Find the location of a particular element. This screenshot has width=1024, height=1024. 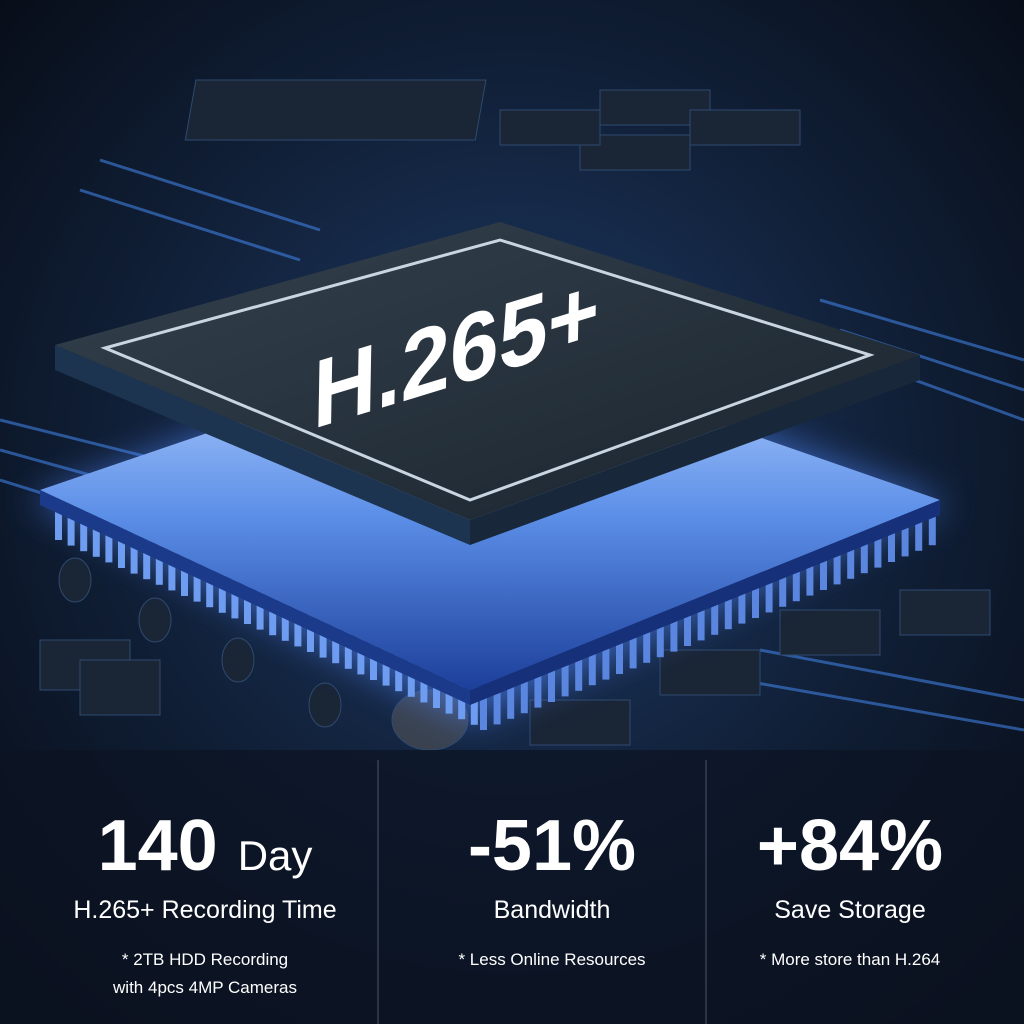

stat-note: * Less Online Resources is located at coordinates (551, 959).